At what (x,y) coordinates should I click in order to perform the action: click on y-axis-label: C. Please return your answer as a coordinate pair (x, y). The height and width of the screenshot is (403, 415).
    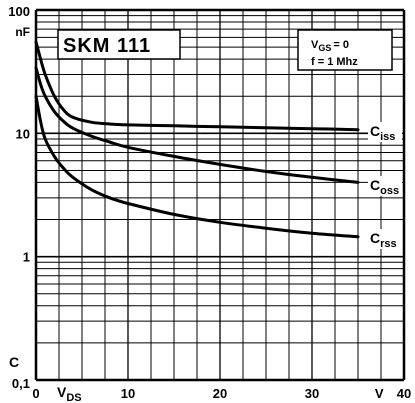
    Looking at the image, I should click on (14, 362).